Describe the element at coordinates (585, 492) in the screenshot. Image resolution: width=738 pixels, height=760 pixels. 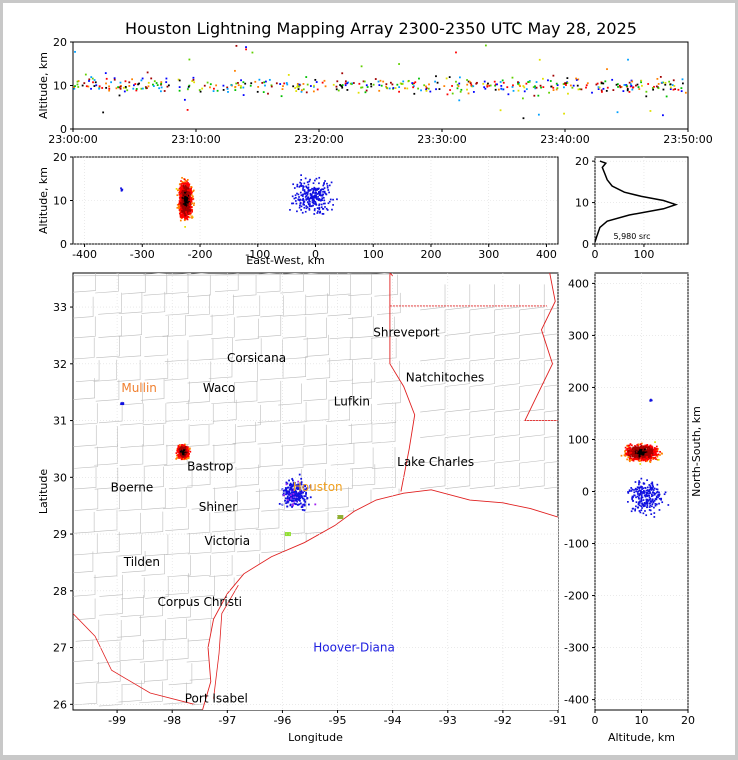
I see `ns-y-tick-4-label: 0` at that location.